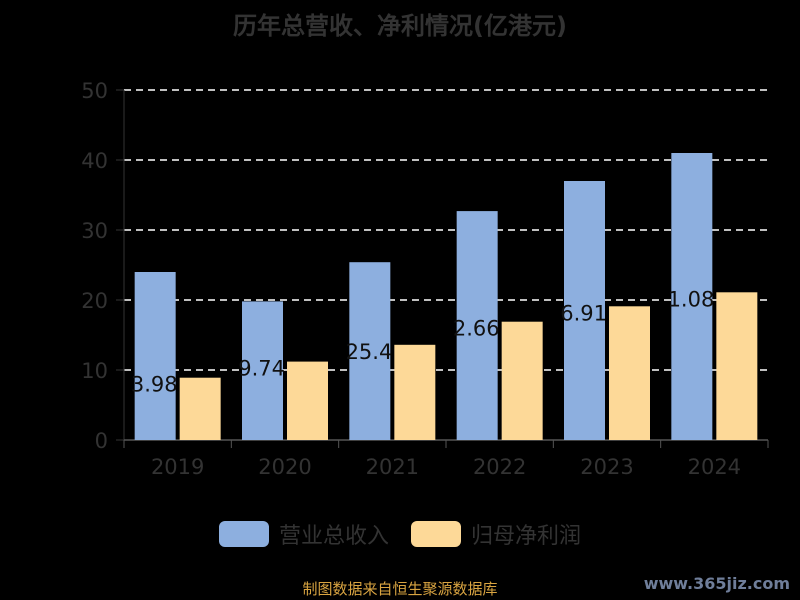  I want to click on x-tick-label: 2021, so click(392, 467).